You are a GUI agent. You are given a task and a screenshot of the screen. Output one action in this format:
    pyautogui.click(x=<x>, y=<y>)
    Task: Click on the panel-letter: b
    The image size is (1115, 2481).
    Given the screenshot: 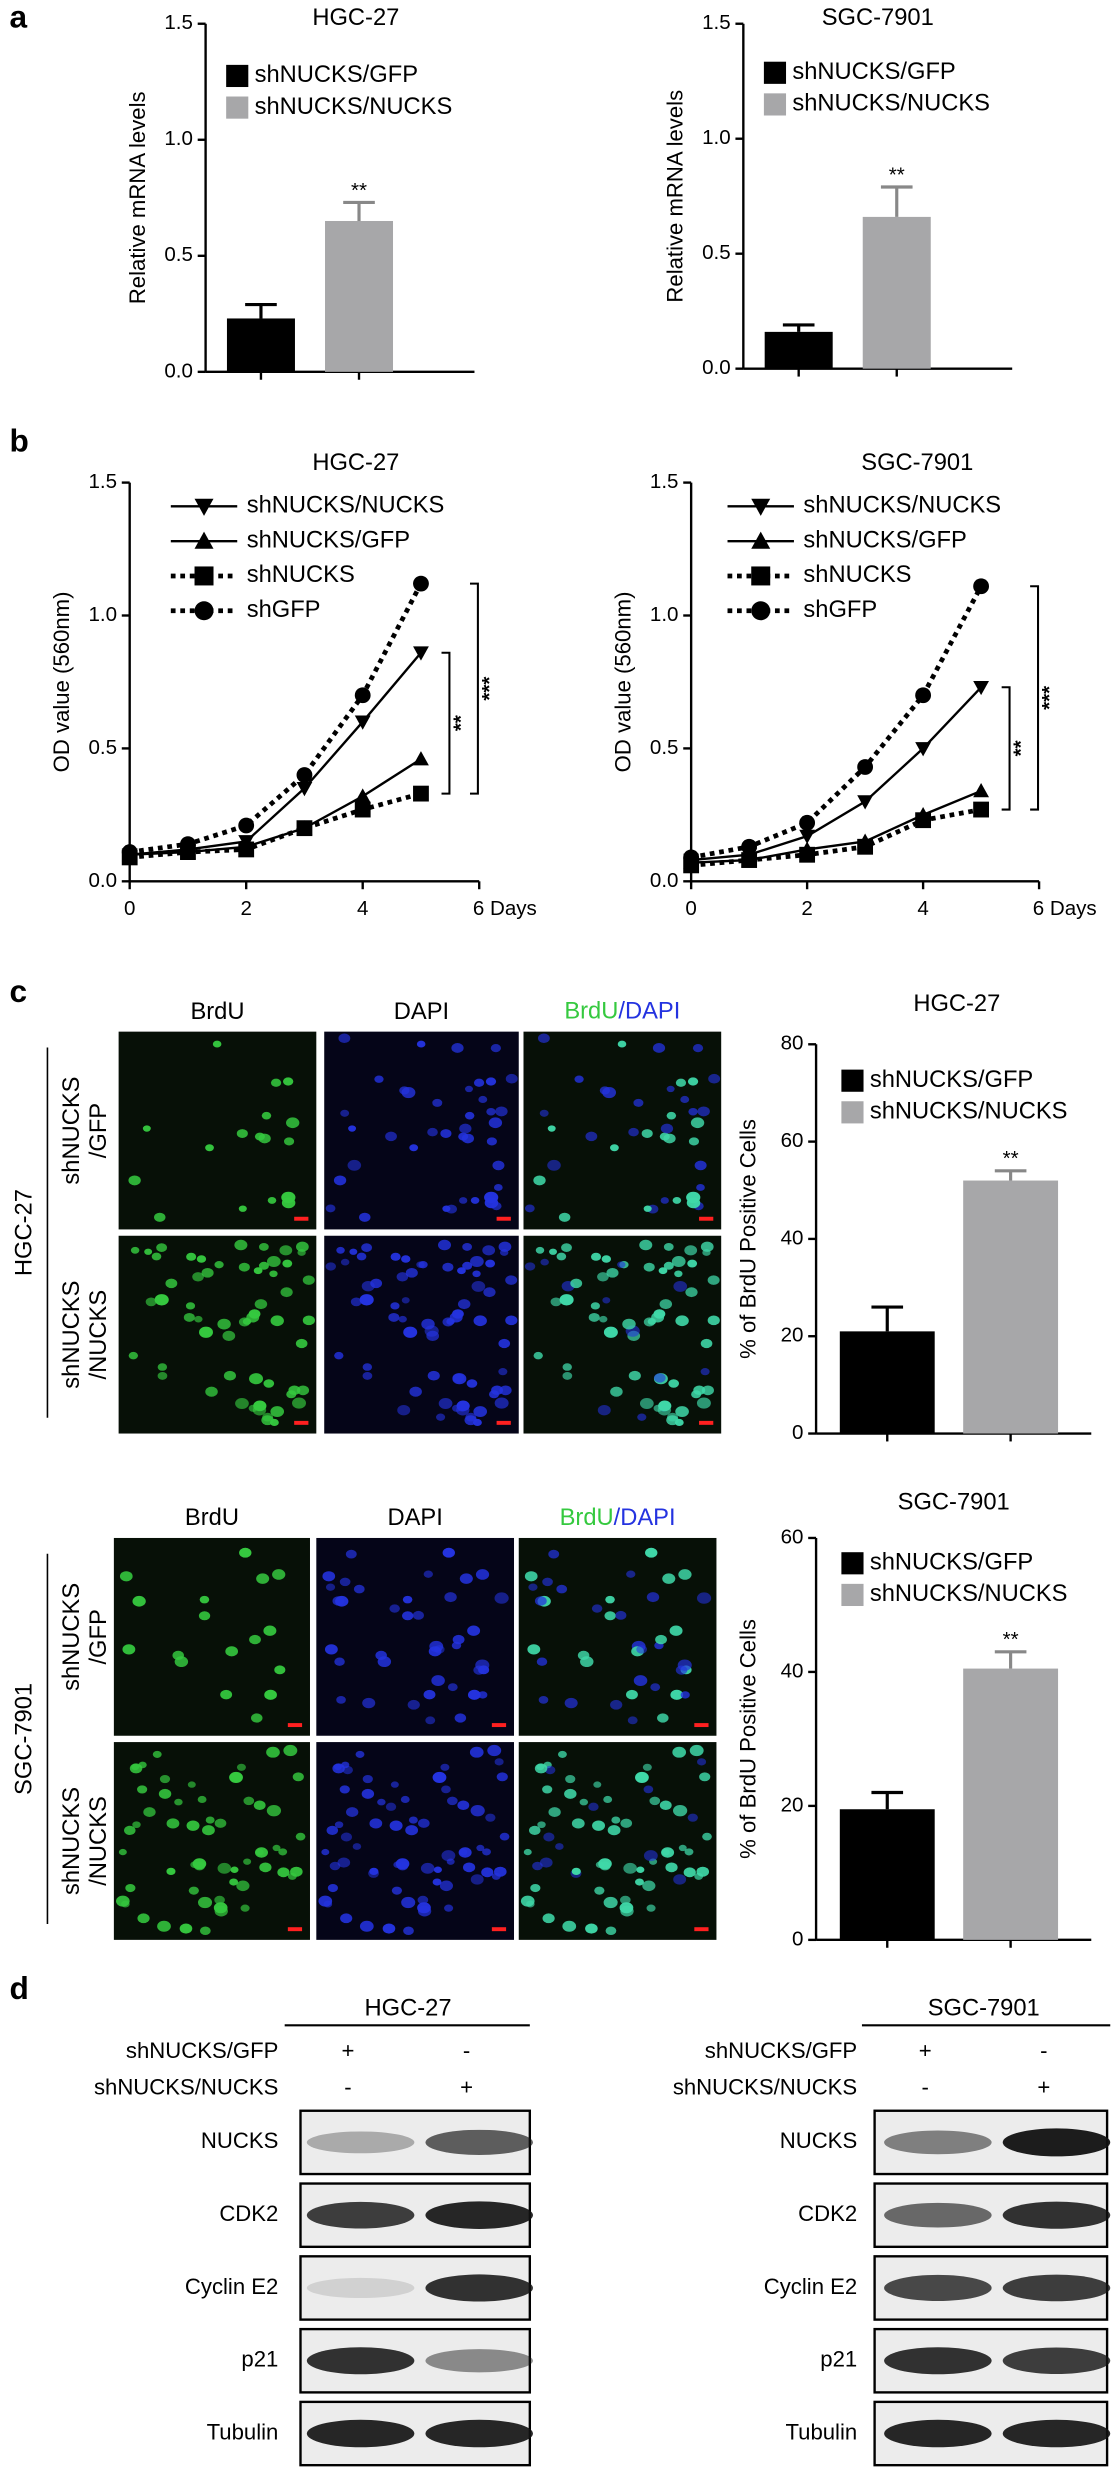 What is the action you would take?
    pyautogui.click(x=18, y=440)
    